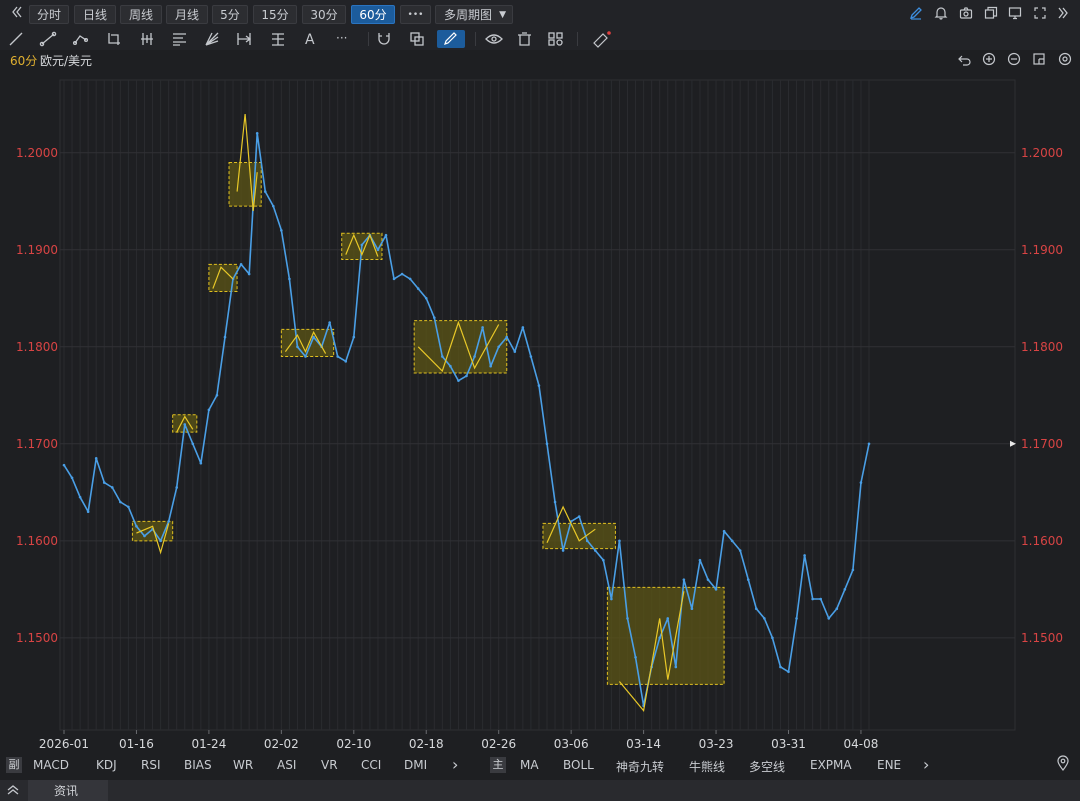  What do you see at coordinates (524, 39) in the screenshot?
I see `trash-icon` at bounding box center [524, 39].